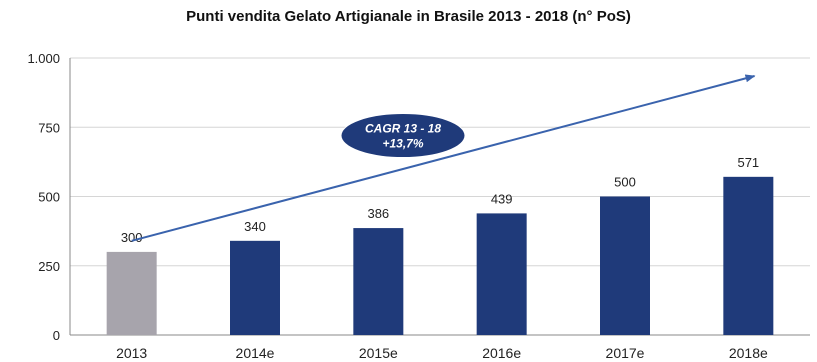  What do you see at coordinates (501, 353) in the screenshot?
I see `x-tick-label: 2016e` at bounding box center [501, 353].